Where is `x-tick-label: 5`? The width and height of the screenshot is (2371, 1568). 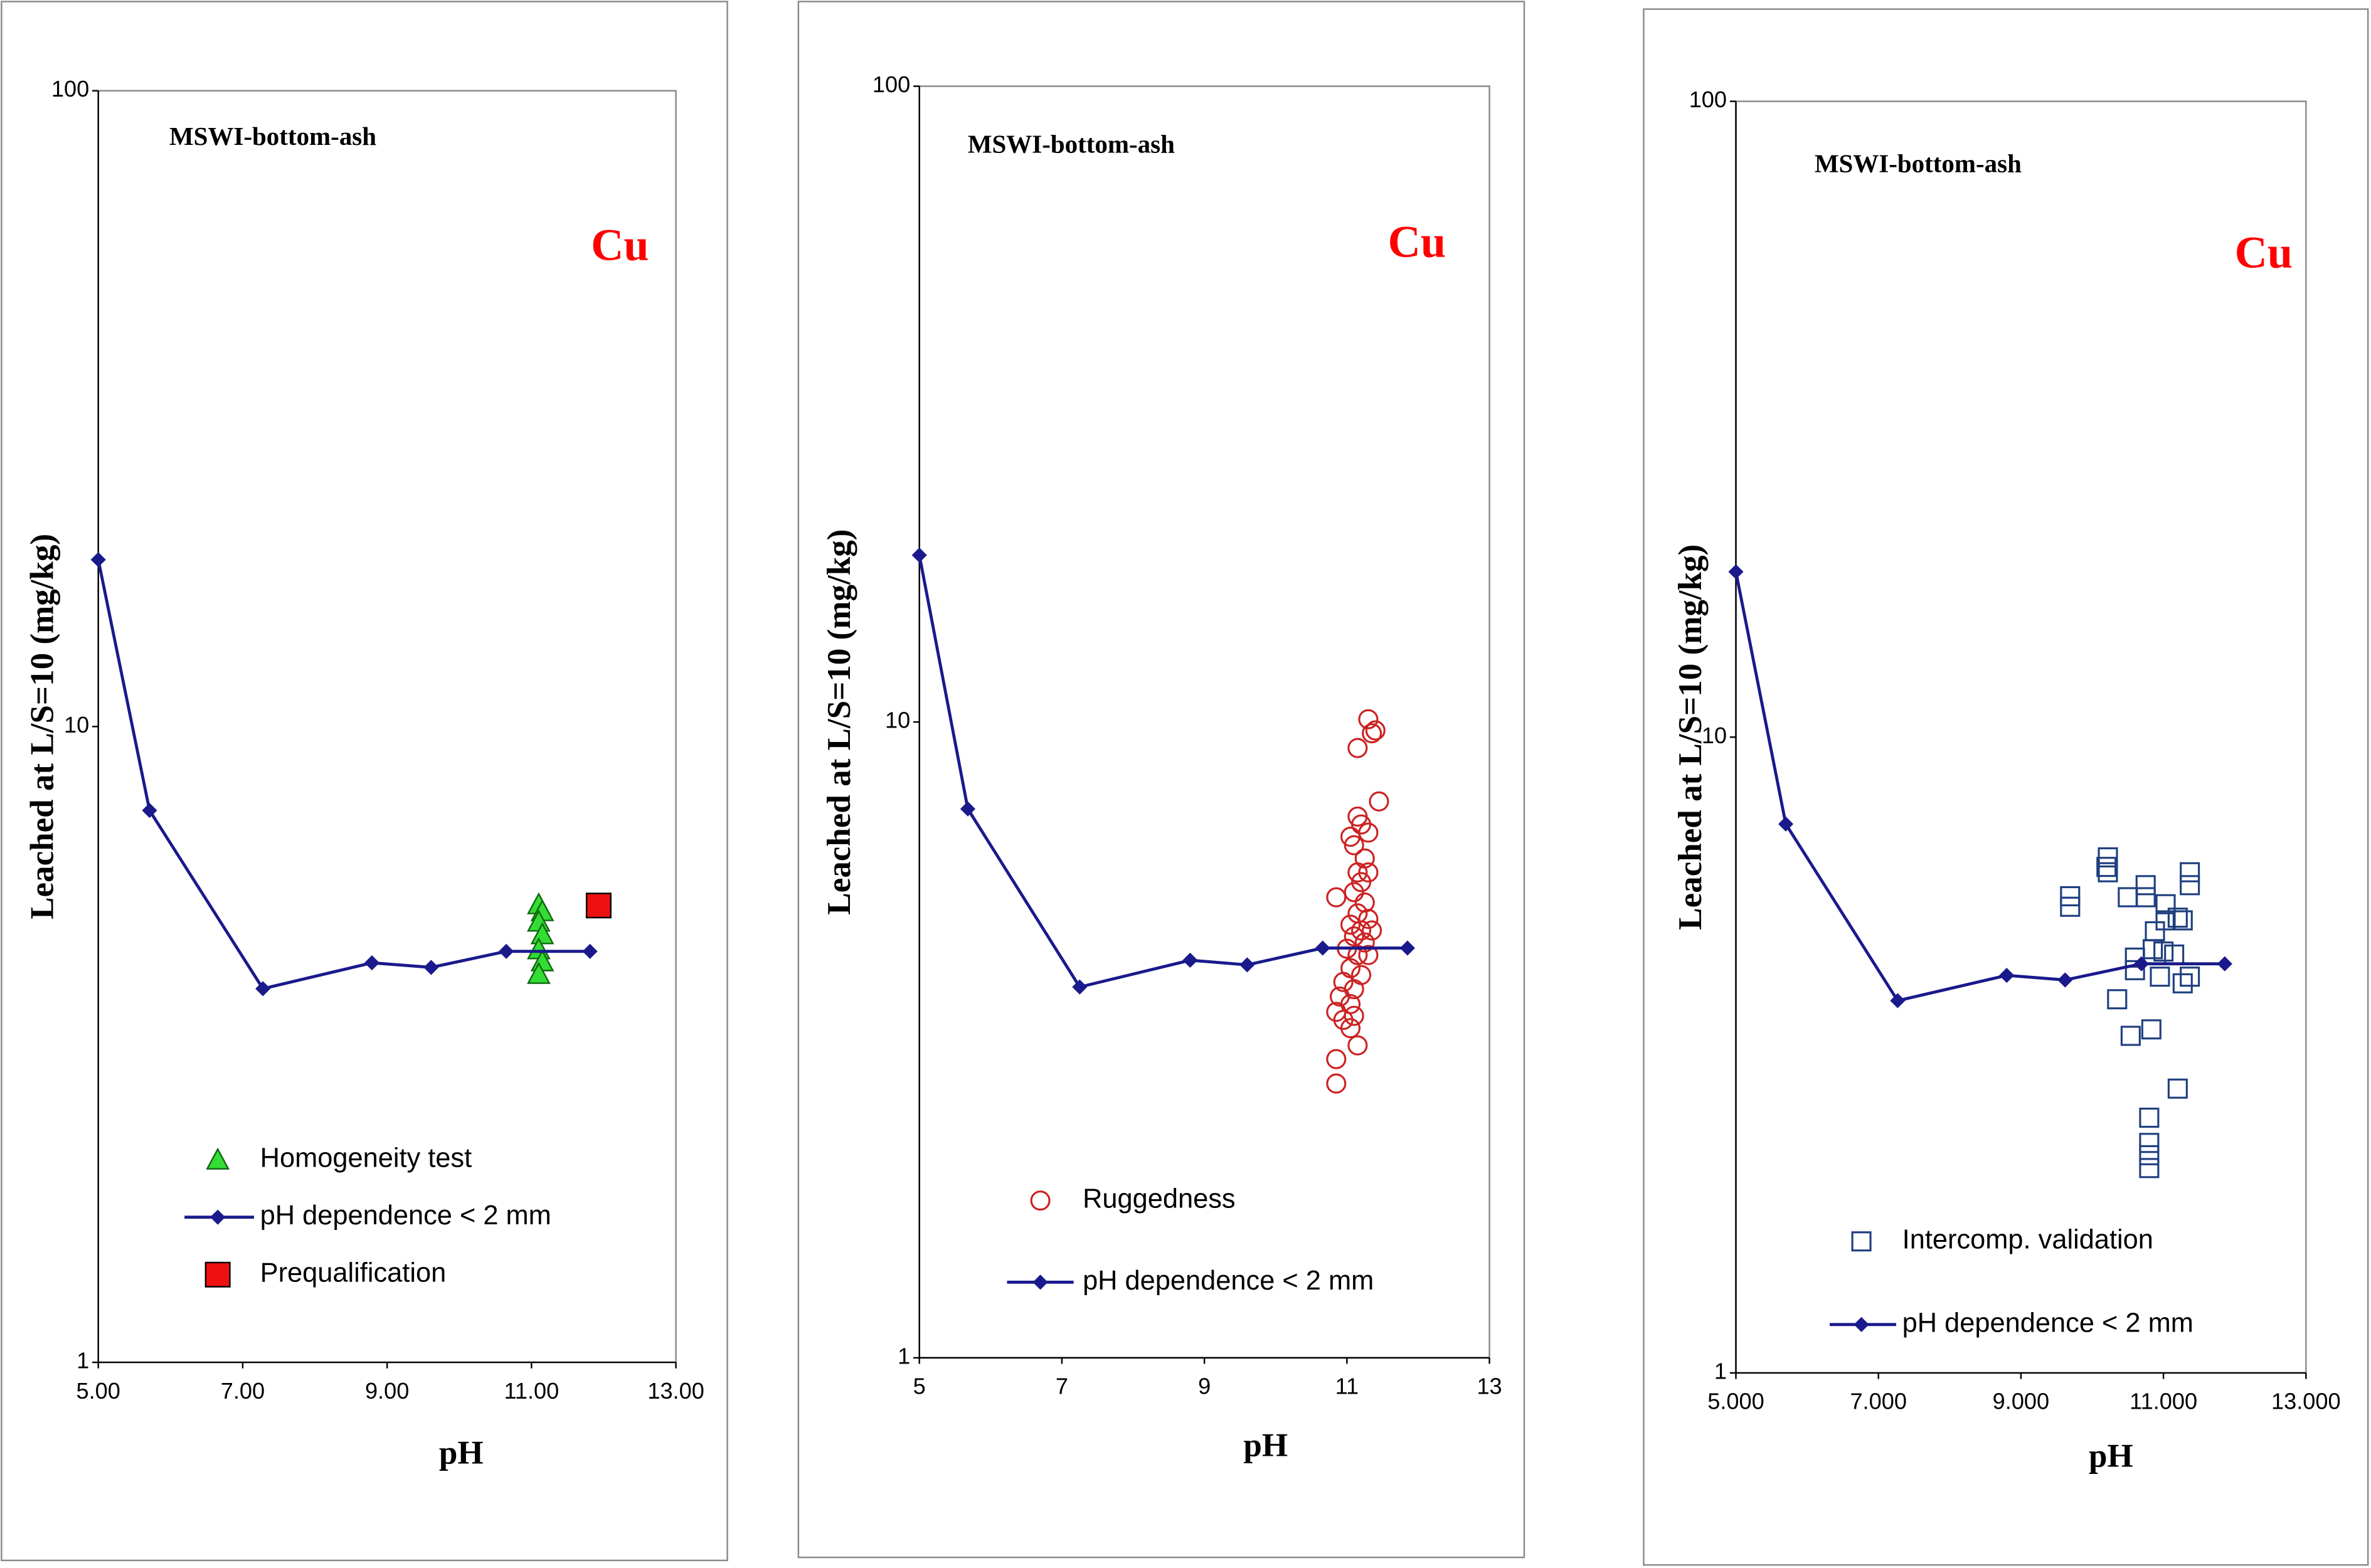
x-tick-label: 5 is located at coordinates (919, 1386).